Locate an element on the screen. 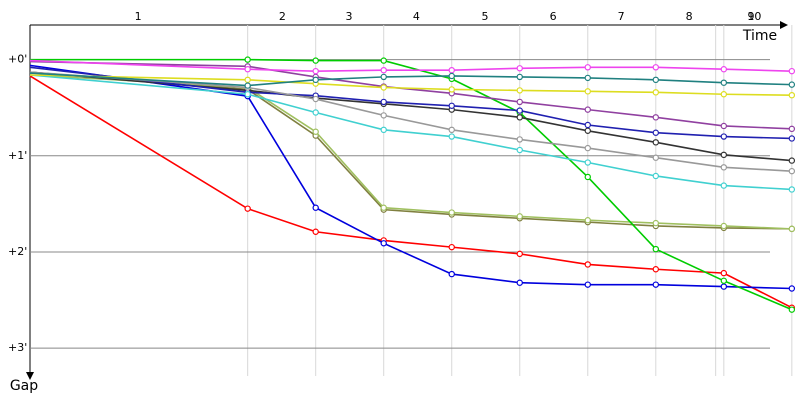  x-tick-label: 7 is located at coordinates (621, 16).